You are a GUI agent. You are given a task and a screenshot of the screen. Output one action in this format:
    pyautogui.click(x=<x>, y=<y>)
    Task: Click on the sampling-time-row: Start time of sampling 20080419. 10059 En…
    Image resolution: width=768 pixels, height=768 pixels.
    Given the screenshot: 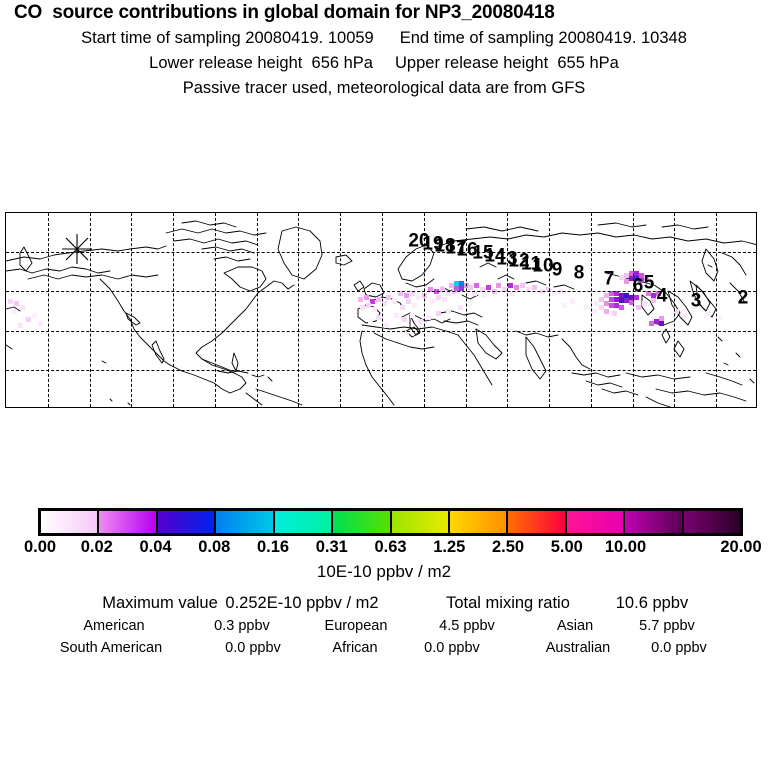 What is the action you would take?
    pyautogui.click(x=384, y=38)
    